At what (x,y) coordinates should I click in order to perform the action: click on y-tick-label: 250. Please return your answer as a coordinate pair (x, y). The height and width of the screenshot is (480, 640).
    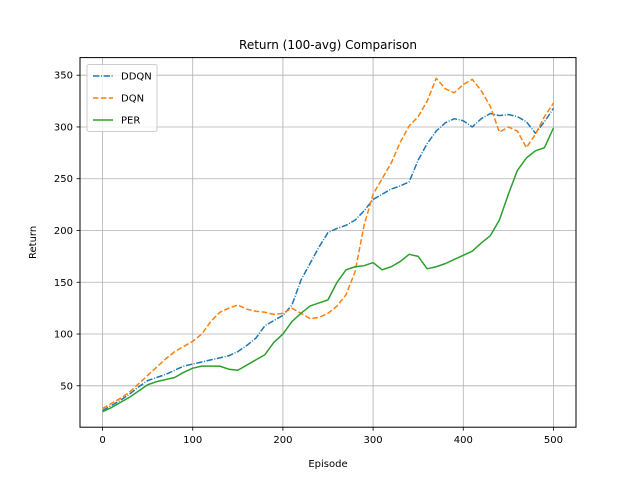
    Looking at the image, I should click on (63, 179).